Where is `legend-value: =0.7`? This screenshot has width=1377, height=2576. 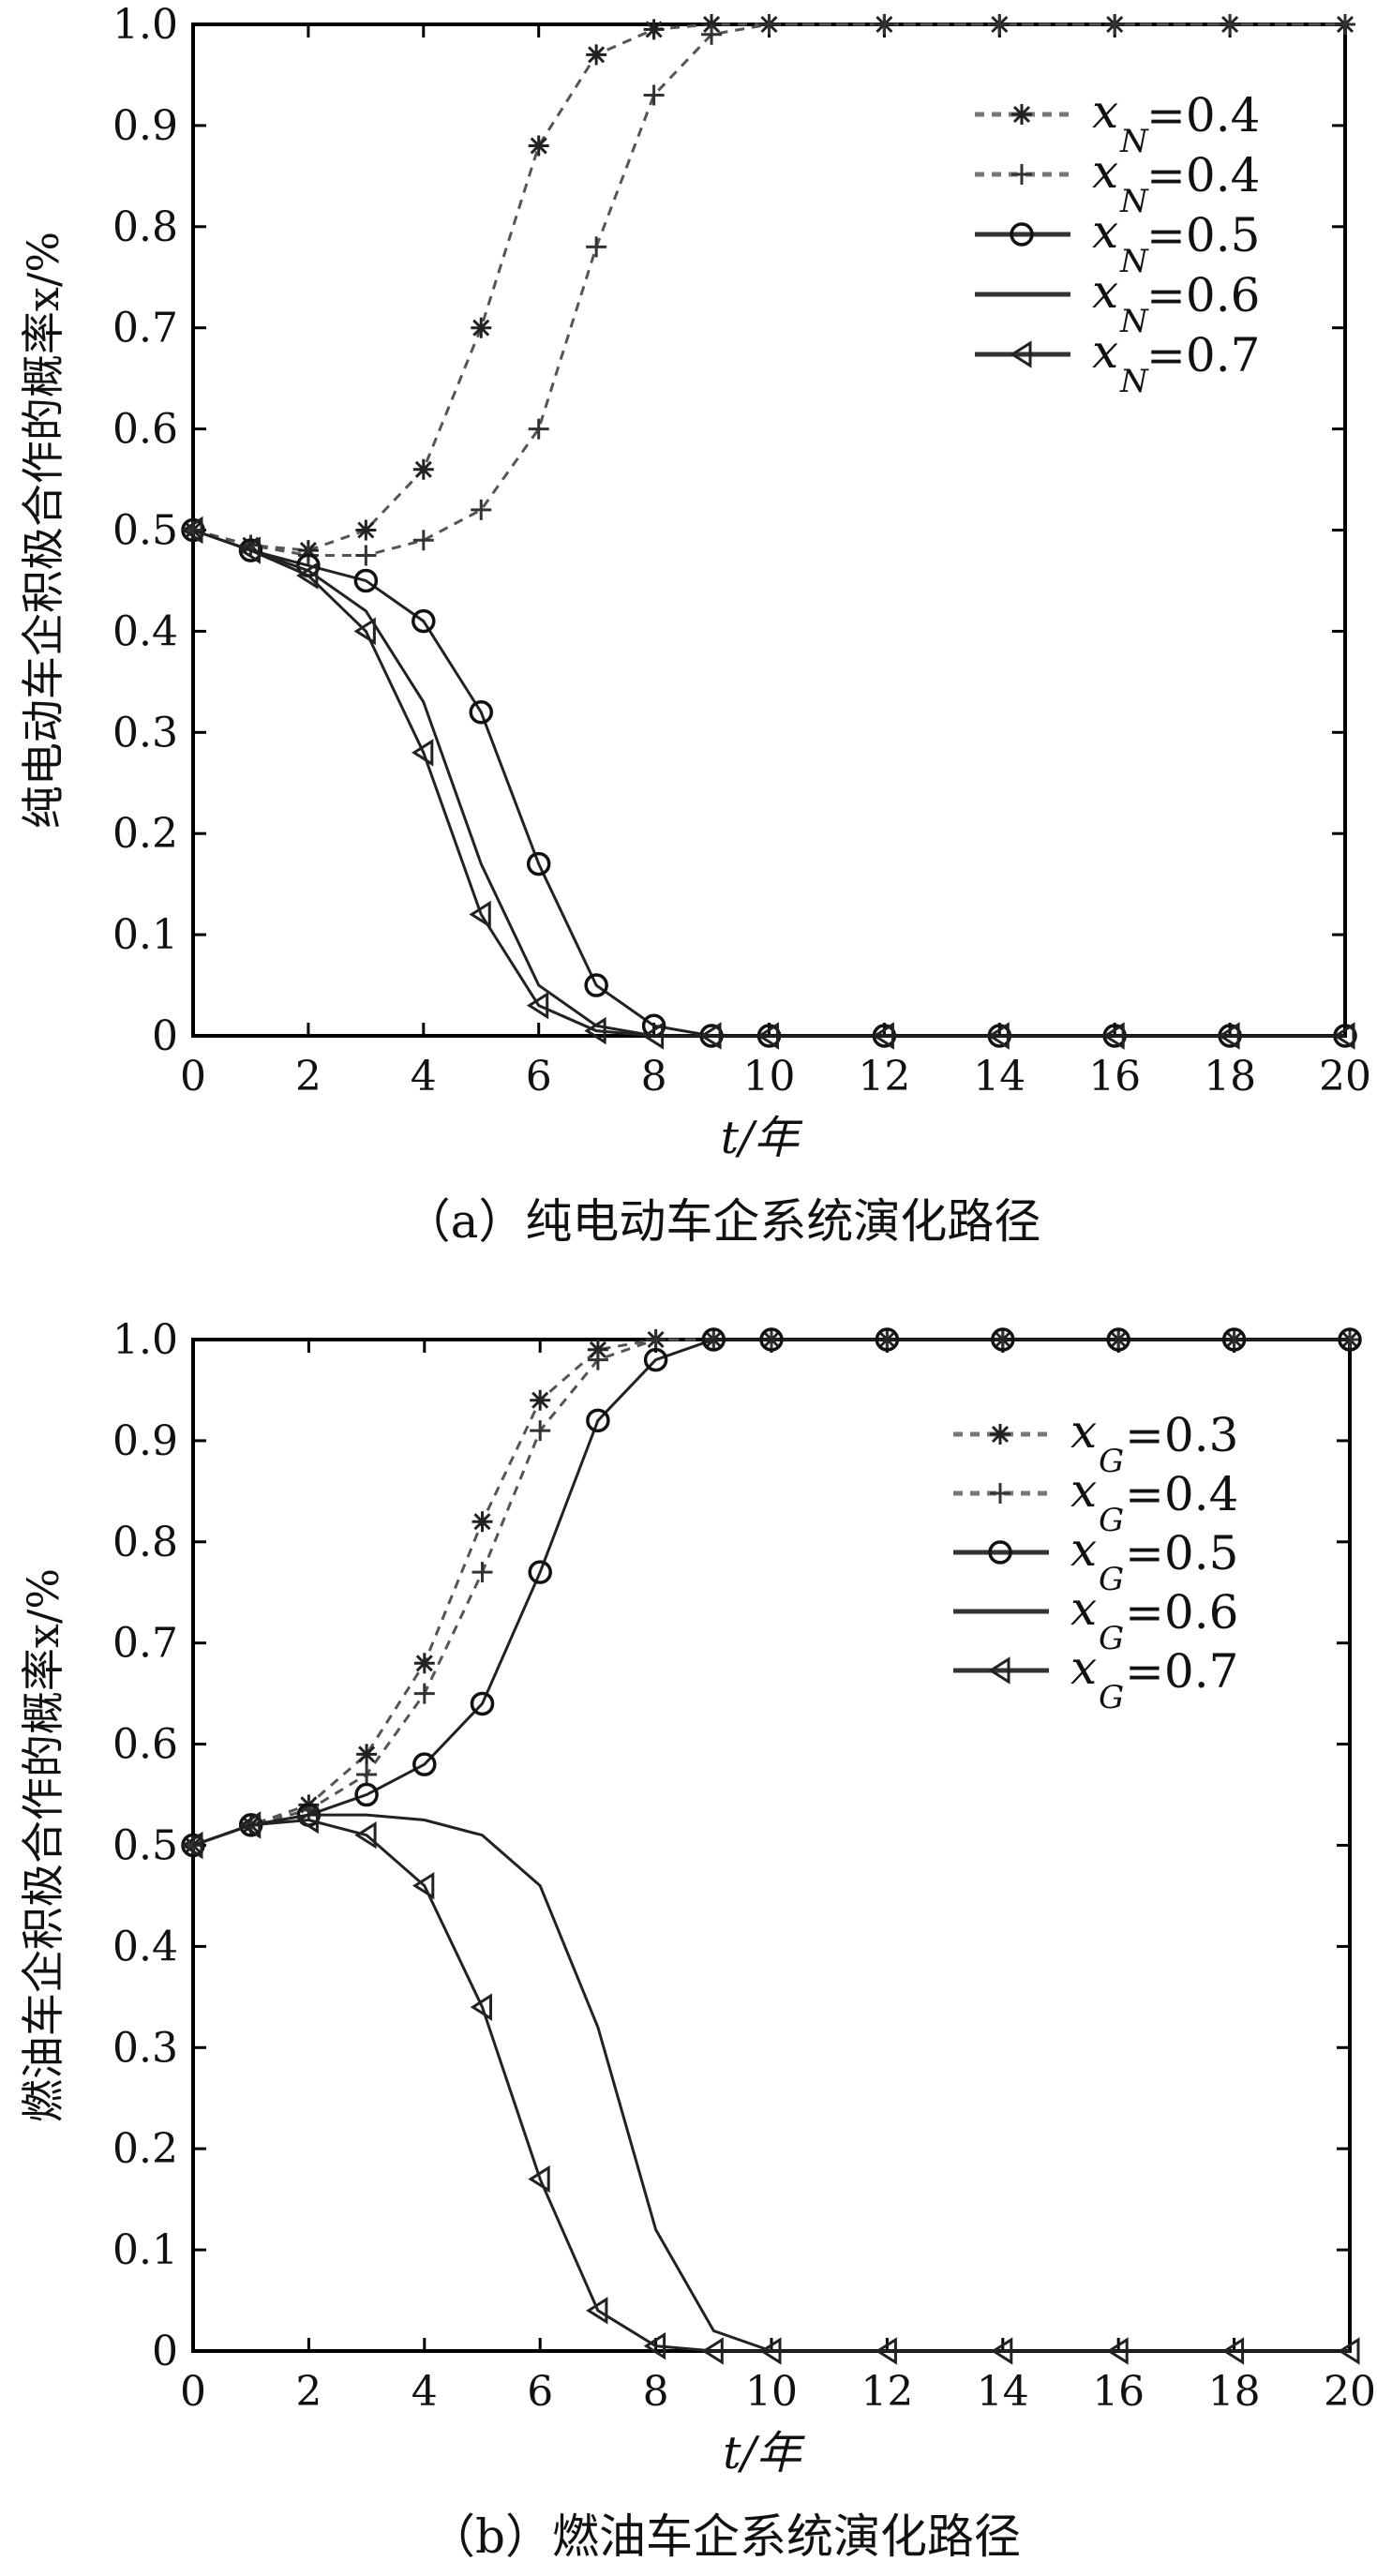 legend-value: =0.7 is located at coordinates (1181, 1672).